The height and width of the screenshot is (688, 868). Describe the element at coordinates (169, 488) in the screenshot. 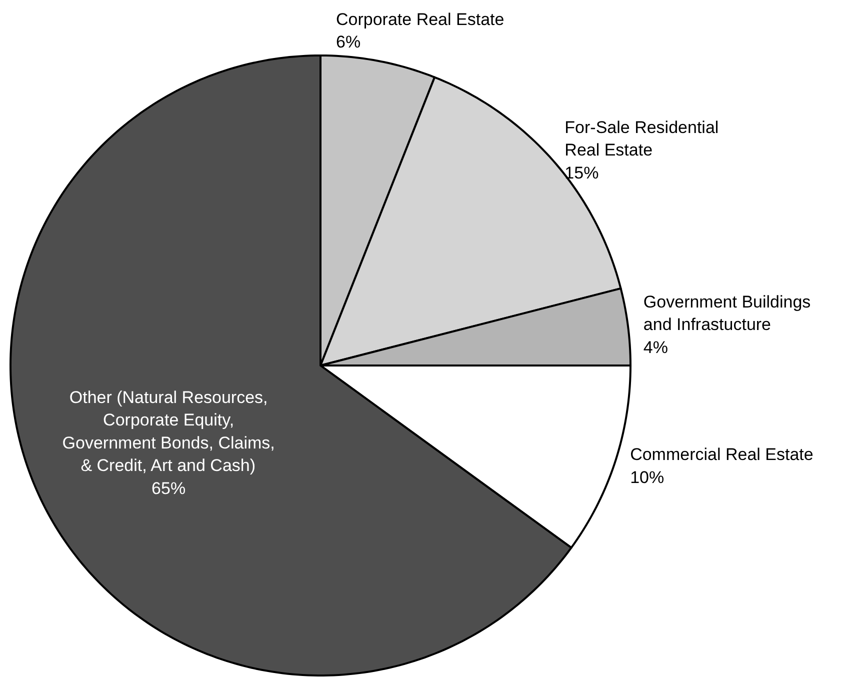

I see `data-label: 65%` at that location.